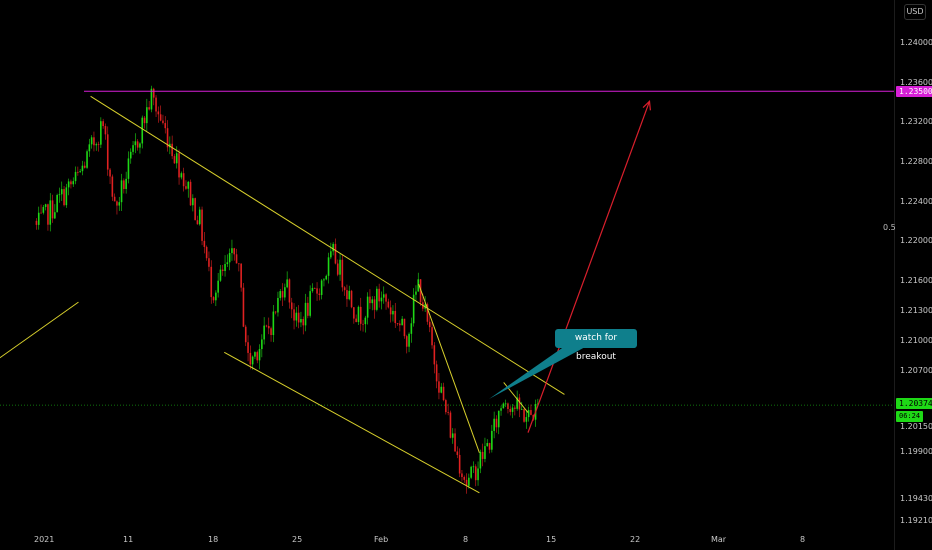  What do you see at coordinates (916, 42) in the screenshot?
I see `price-tick: 1.24000` at bounding box center [916, 42].